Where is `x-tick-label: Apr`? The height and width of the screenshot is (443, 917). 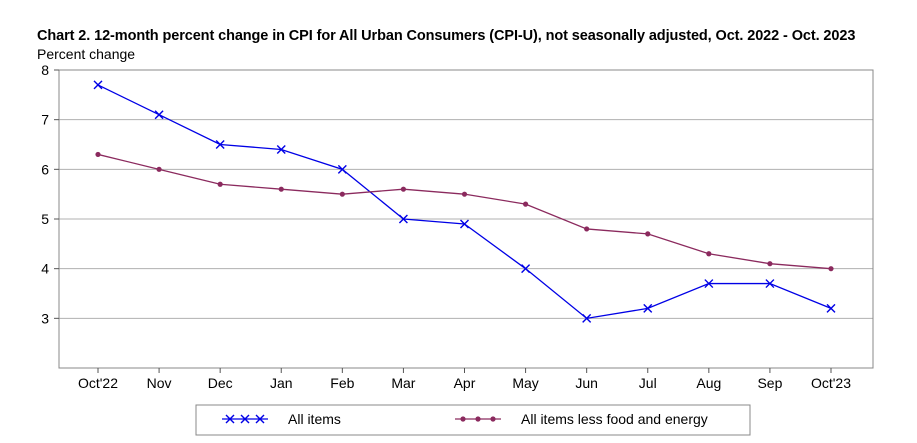 x-tick-label: Apr is located at coordinates (465, 383).